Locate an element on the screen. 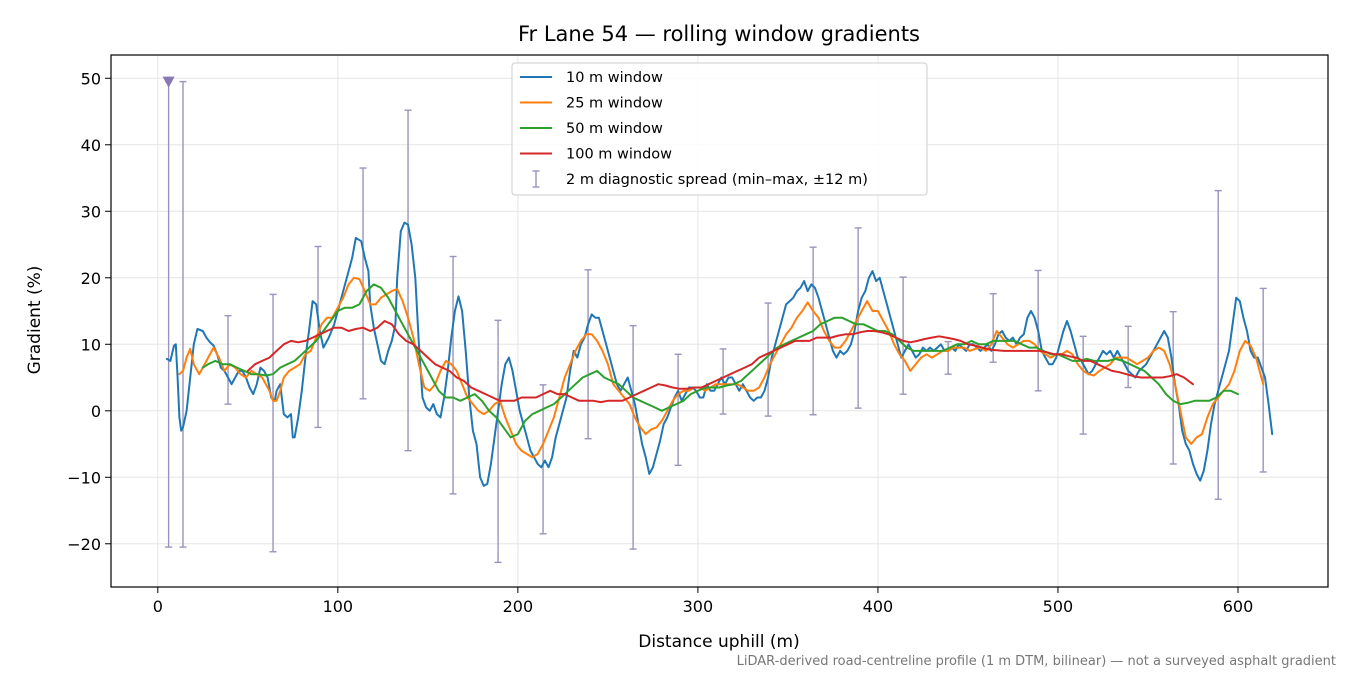 The height and width of the screenshot is (675, 1350). x-tick-label: 600 is located at coordinates (1238, 606).